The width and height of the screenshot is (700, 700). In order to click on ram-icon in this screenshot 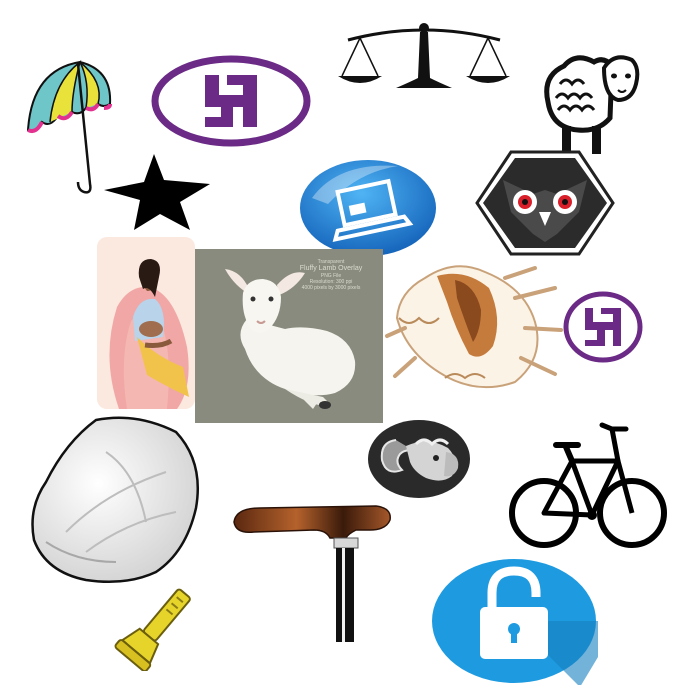, I will do `click(419, 459)`.